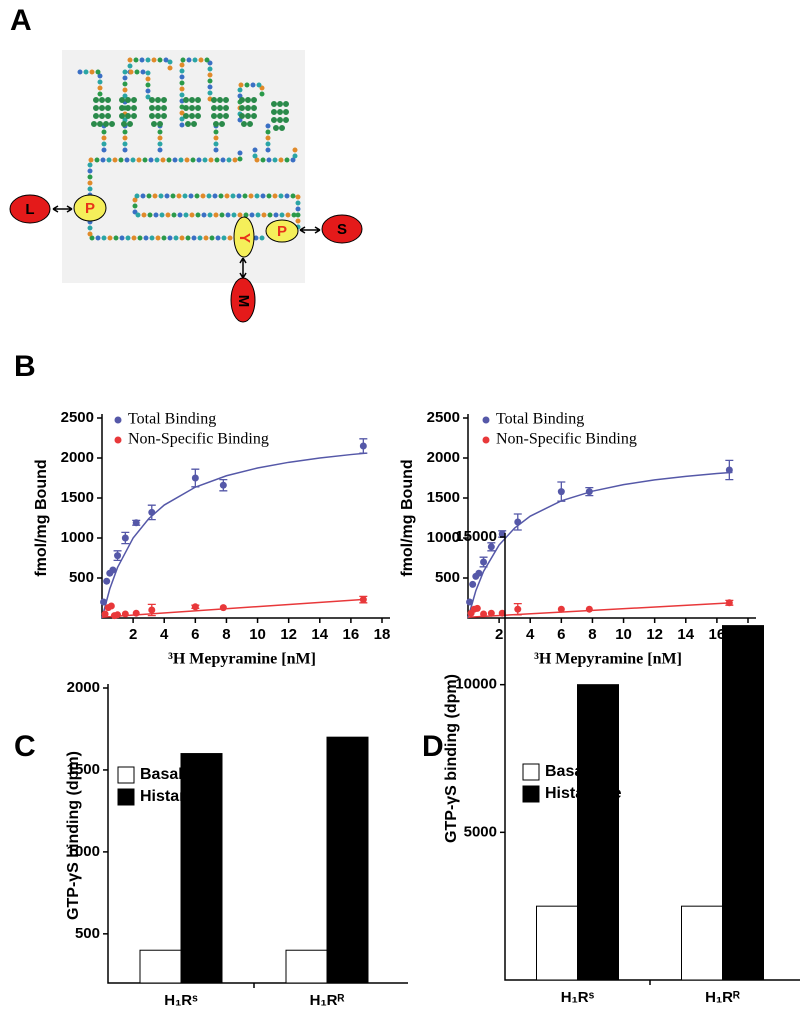 This screenshot has width=800, height=1014. I want to click on x-tick-label: 12, so click(288, 634).